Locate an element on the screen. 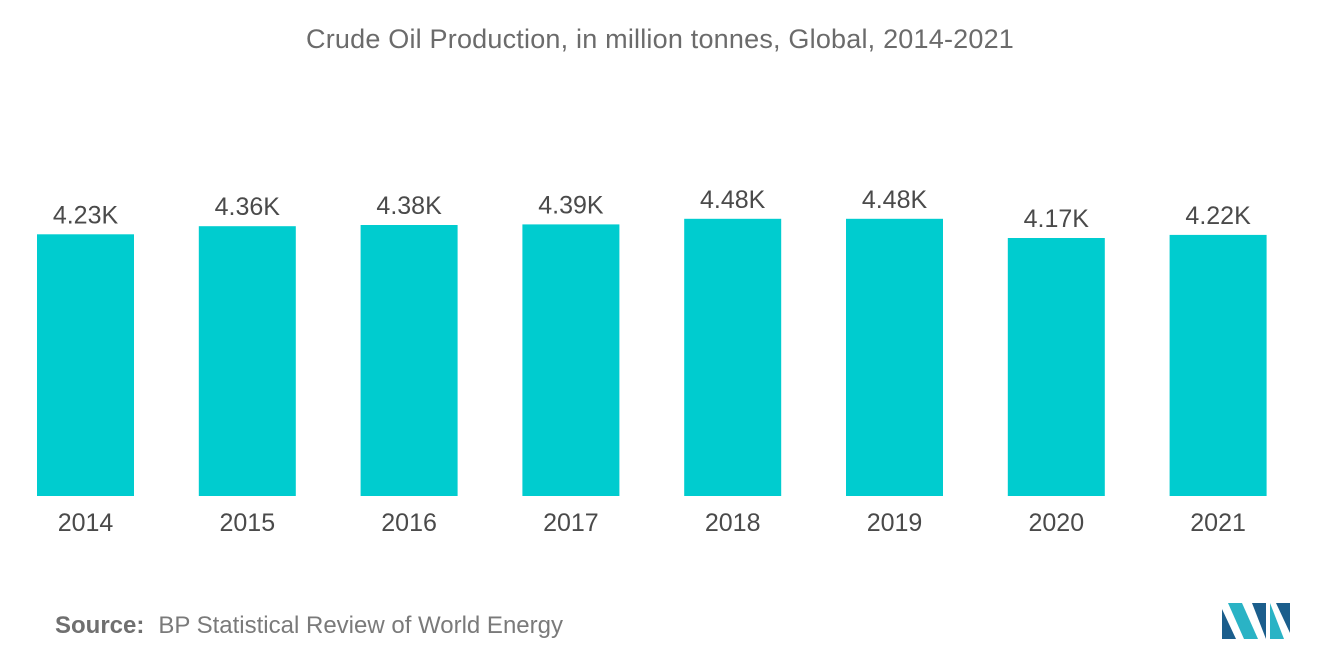 This screenshot has height=665, width=1320. x-tick-2015: 2015 is located at coordinates (247, 523).